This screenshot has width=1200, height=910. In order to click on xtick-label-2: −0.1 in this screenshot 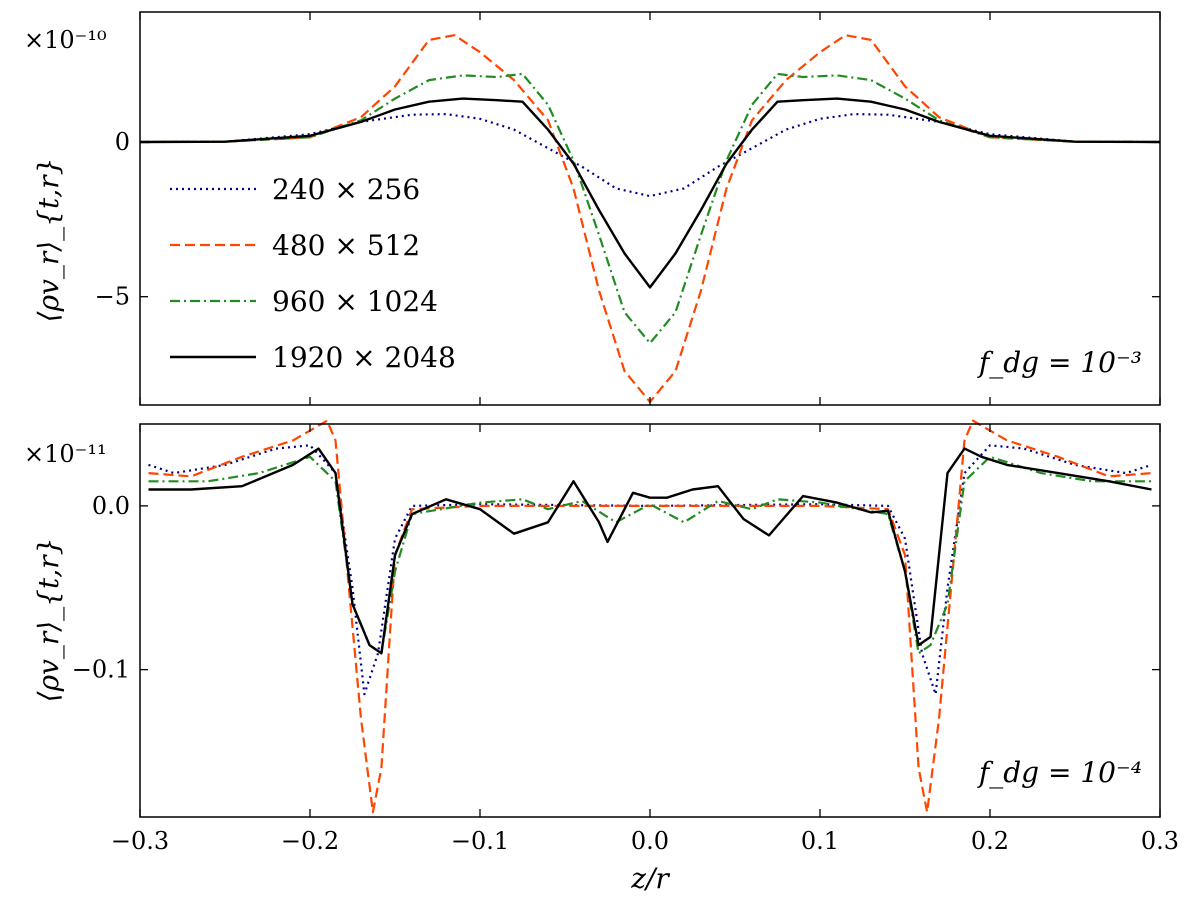, I will do `click(480, 841)`.